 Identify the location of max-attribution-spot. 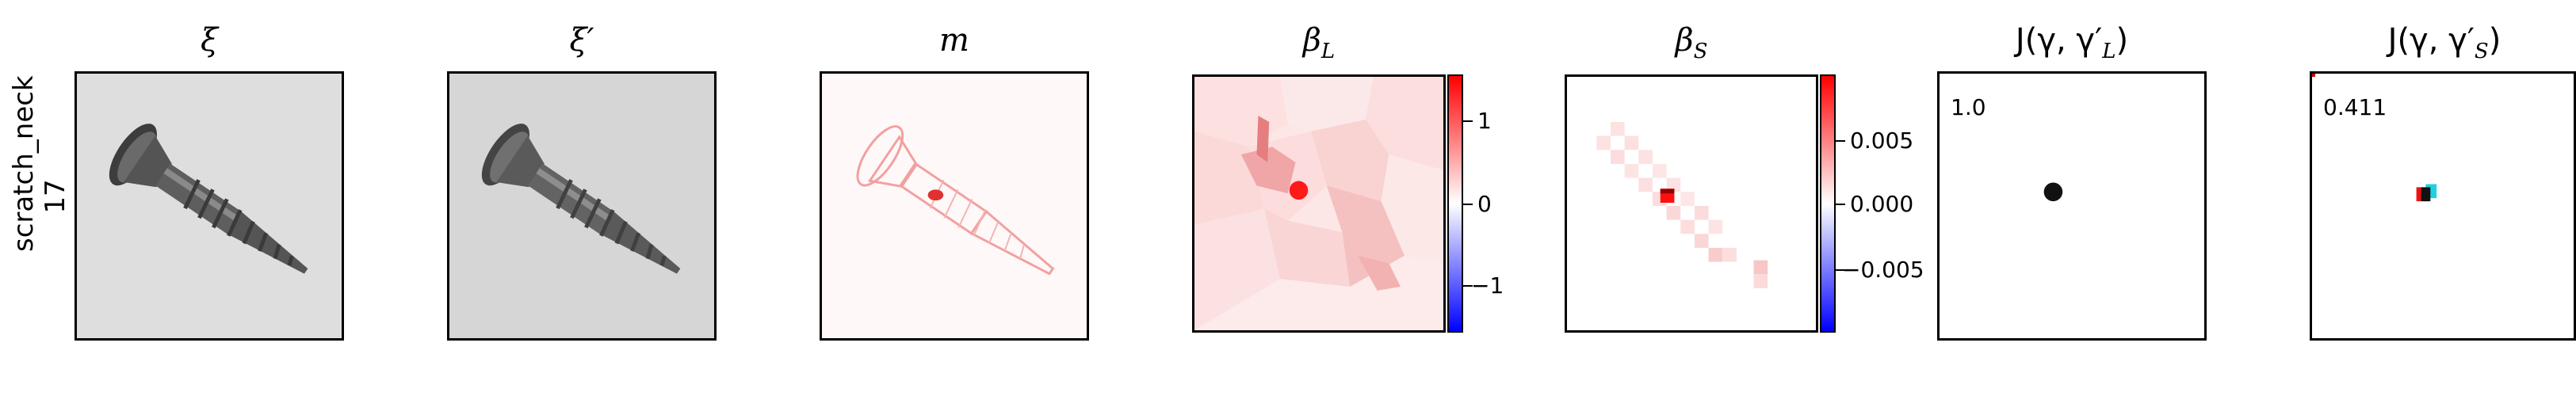
(1299, 190).